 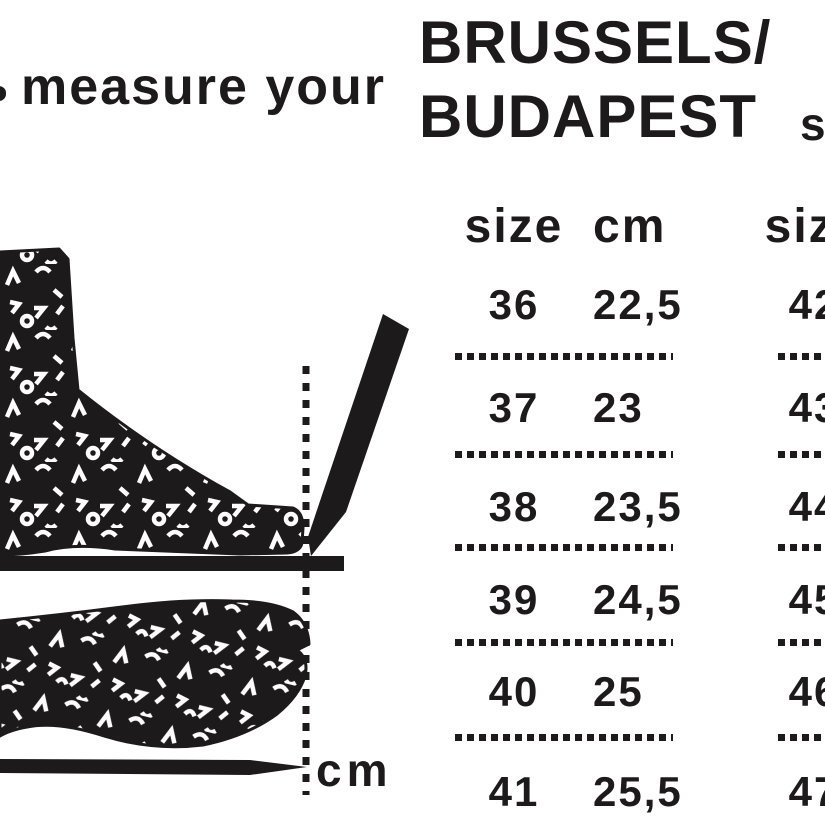 I want to click on table-row: 36 22,5, so click(x=586, y=305).